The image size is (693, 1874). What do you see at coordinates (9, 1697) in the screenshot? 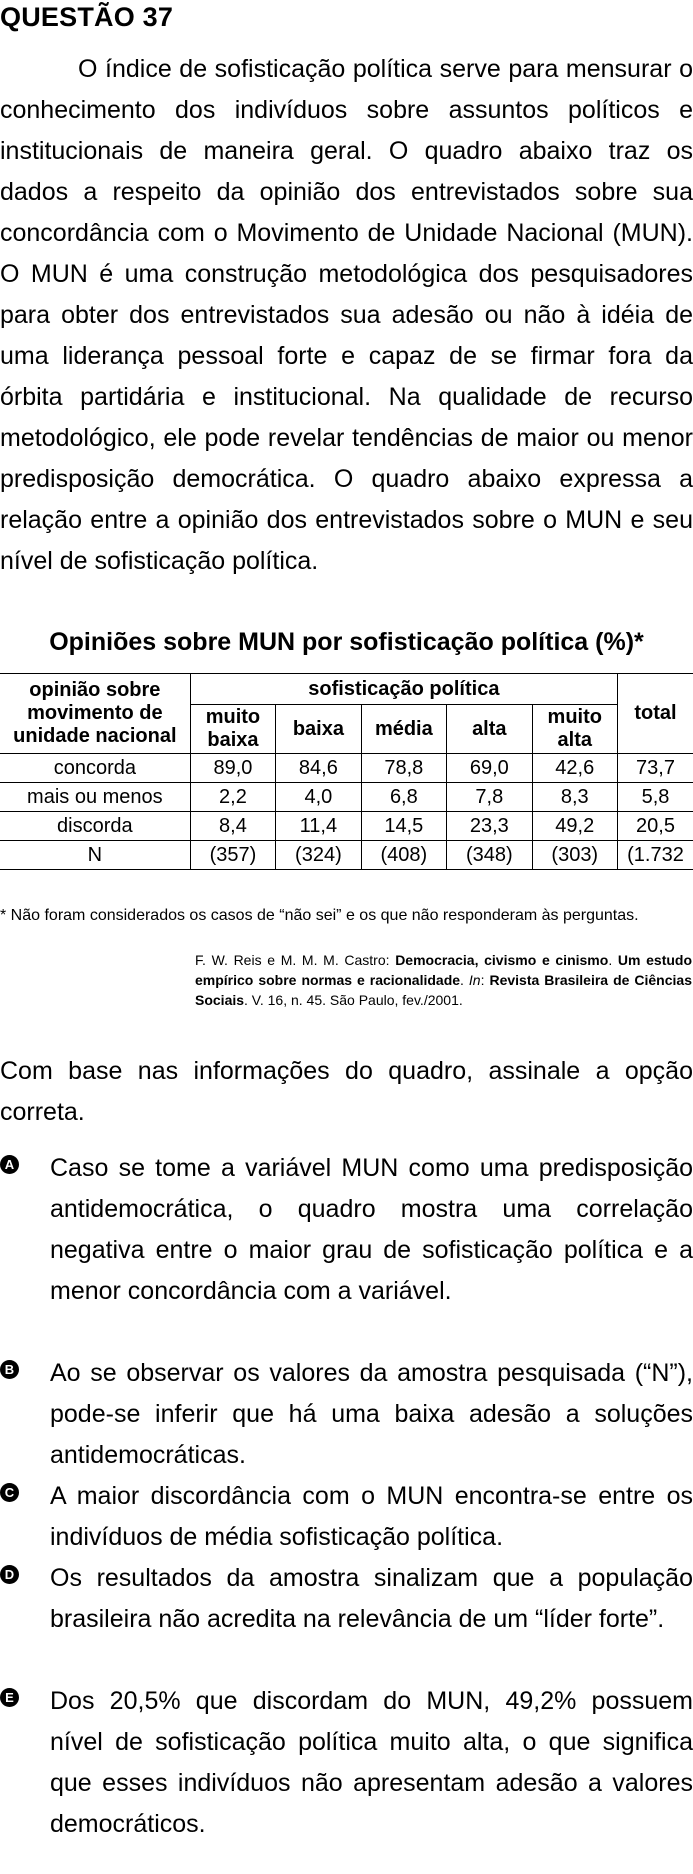
I see `option-e-badge: E` at bounding box center [9, 1697].